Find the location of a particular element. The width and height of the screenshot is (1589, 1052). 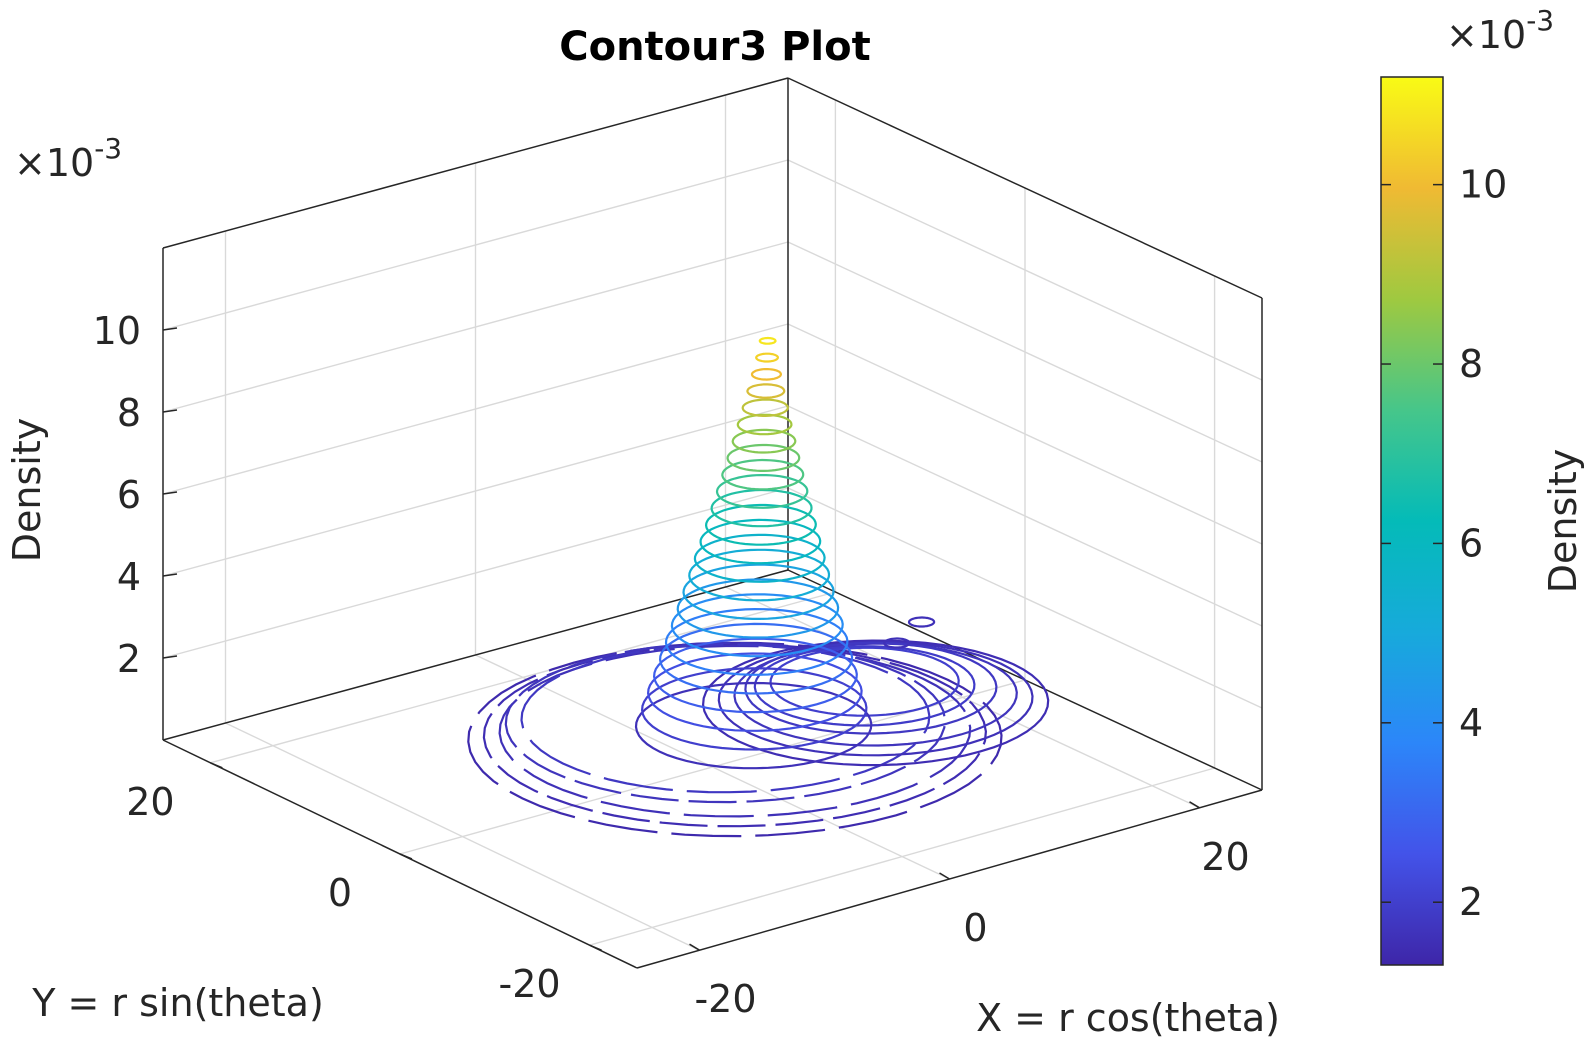

colorbar-exponent: ×10⁻³ is located at coordinates (1500, 30).